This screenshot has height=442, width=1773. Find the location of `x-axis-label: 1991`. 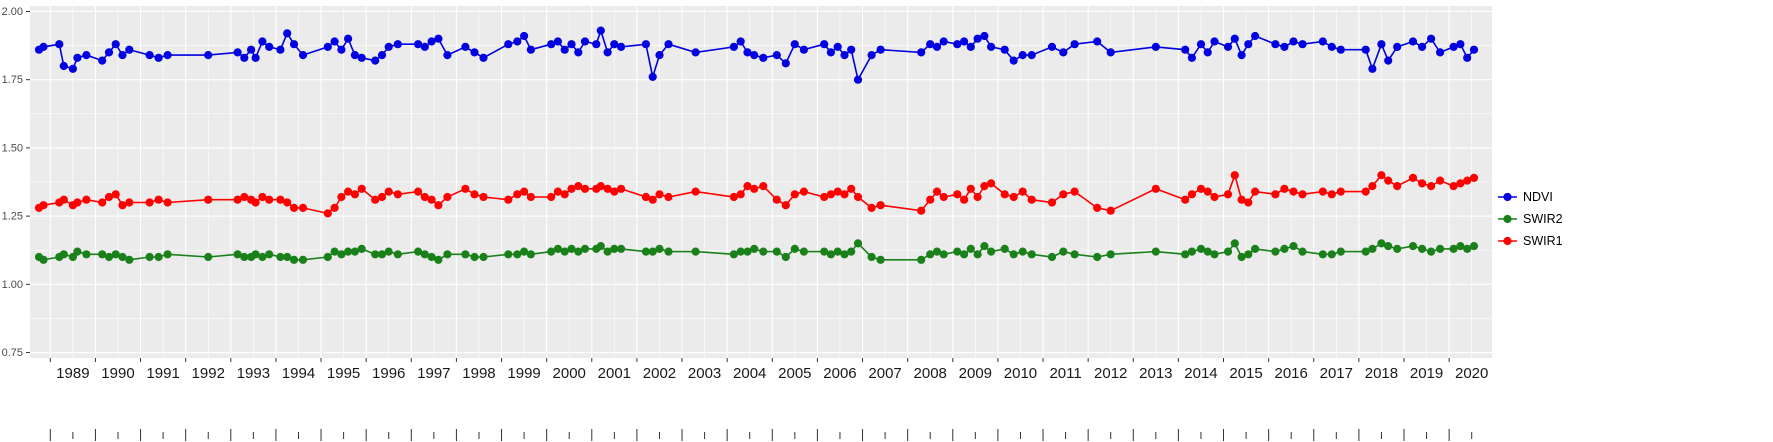

x-axis-label: 1991 is located at coordinates (162, 373).